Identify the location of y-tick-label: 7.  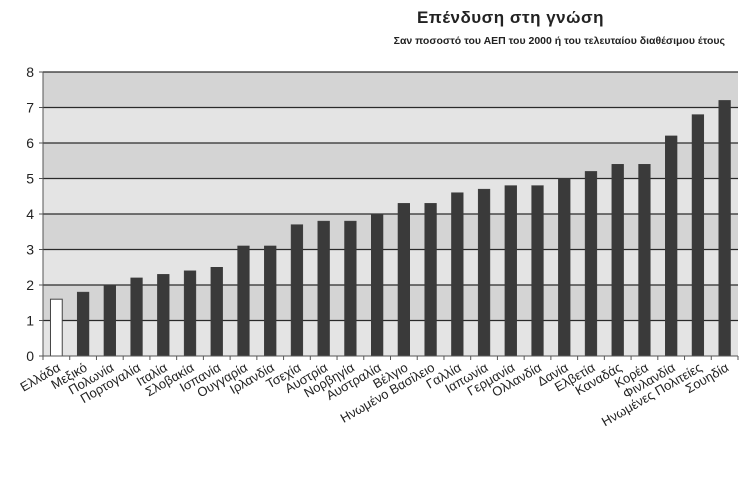
(30, 108).